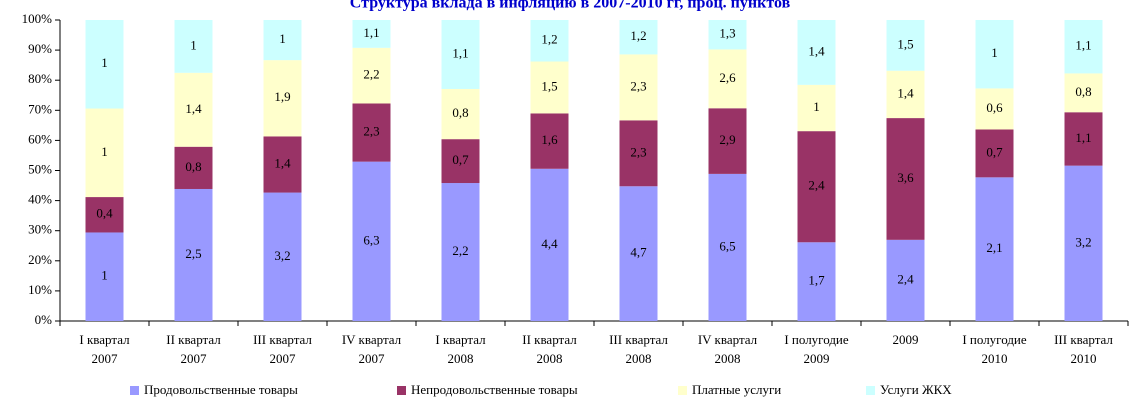 Image resolution: width=1130 pixels, height=403 pixels. I want to click on data-label: 2,1, so click(994, 247).